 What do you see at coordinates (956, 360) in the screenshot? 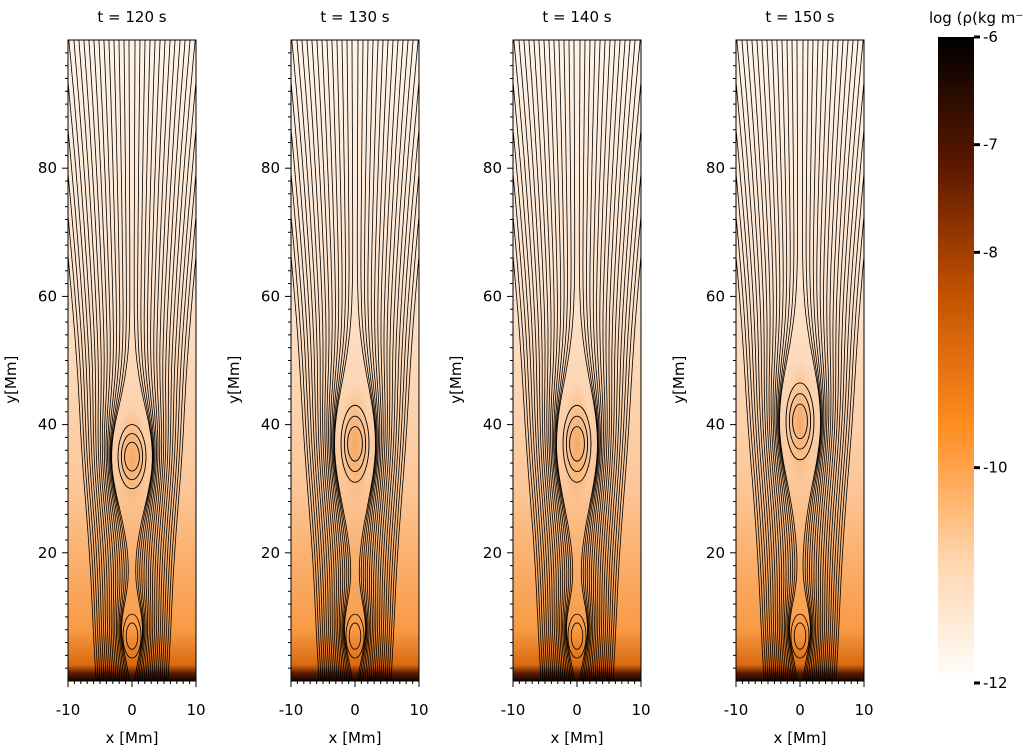
I see `colorbar-gradient` at bounding box center [956, 360].